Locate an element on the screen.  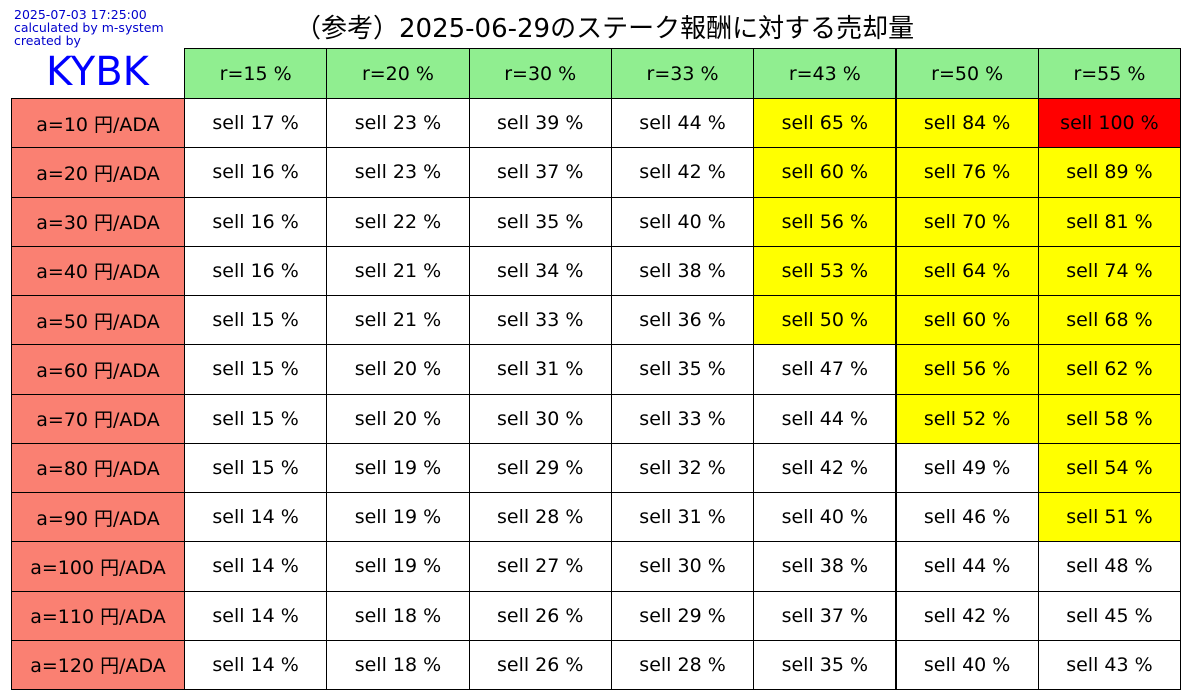
table-cell: sell 53 % is located at coordinates (825, 270).